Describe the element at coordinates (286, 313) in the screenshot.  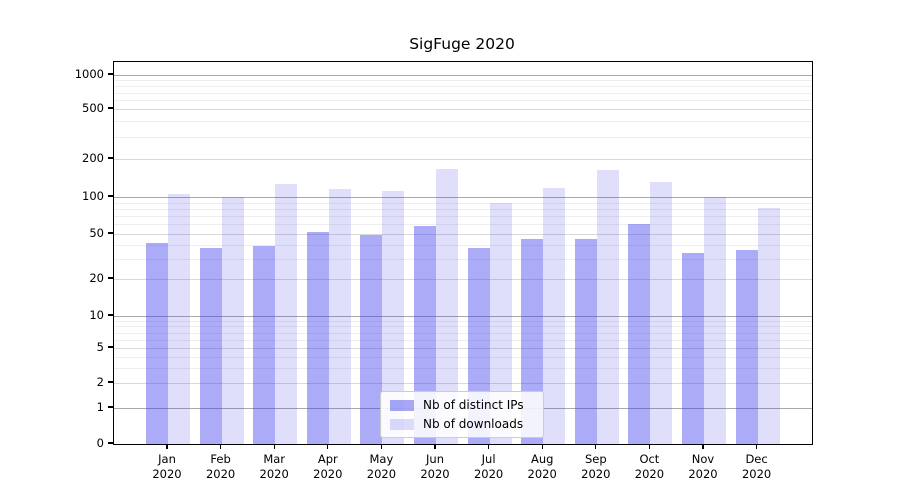
I see `bar-downloads-mar` at that location.